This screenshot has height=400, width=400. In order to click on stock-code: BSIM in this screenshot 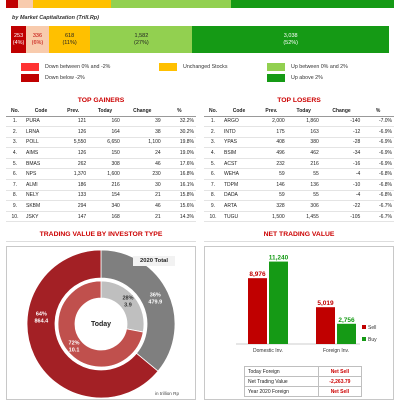, I will do `click(239, 153)`.